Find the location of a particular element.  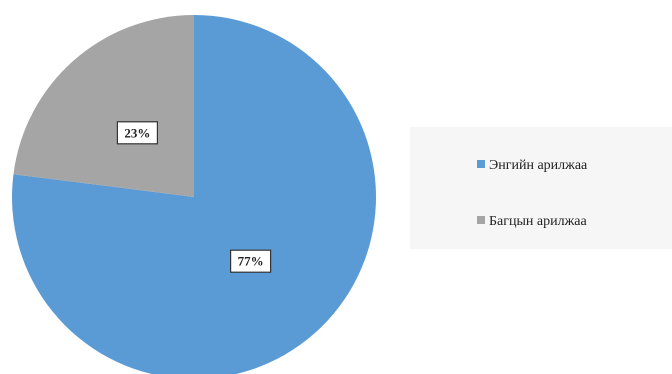

data-label-text-1: 23% is located at coordinates (137, 132).